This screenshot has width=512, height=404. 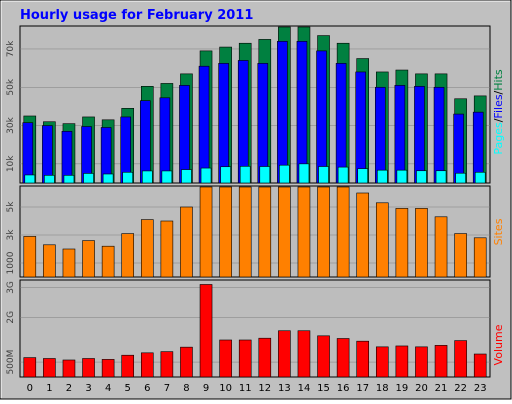 What do you see at coordinates (362, 388) in the screenshot?
I see `xtick-label-17: 17` at bounding box center [362, 388].